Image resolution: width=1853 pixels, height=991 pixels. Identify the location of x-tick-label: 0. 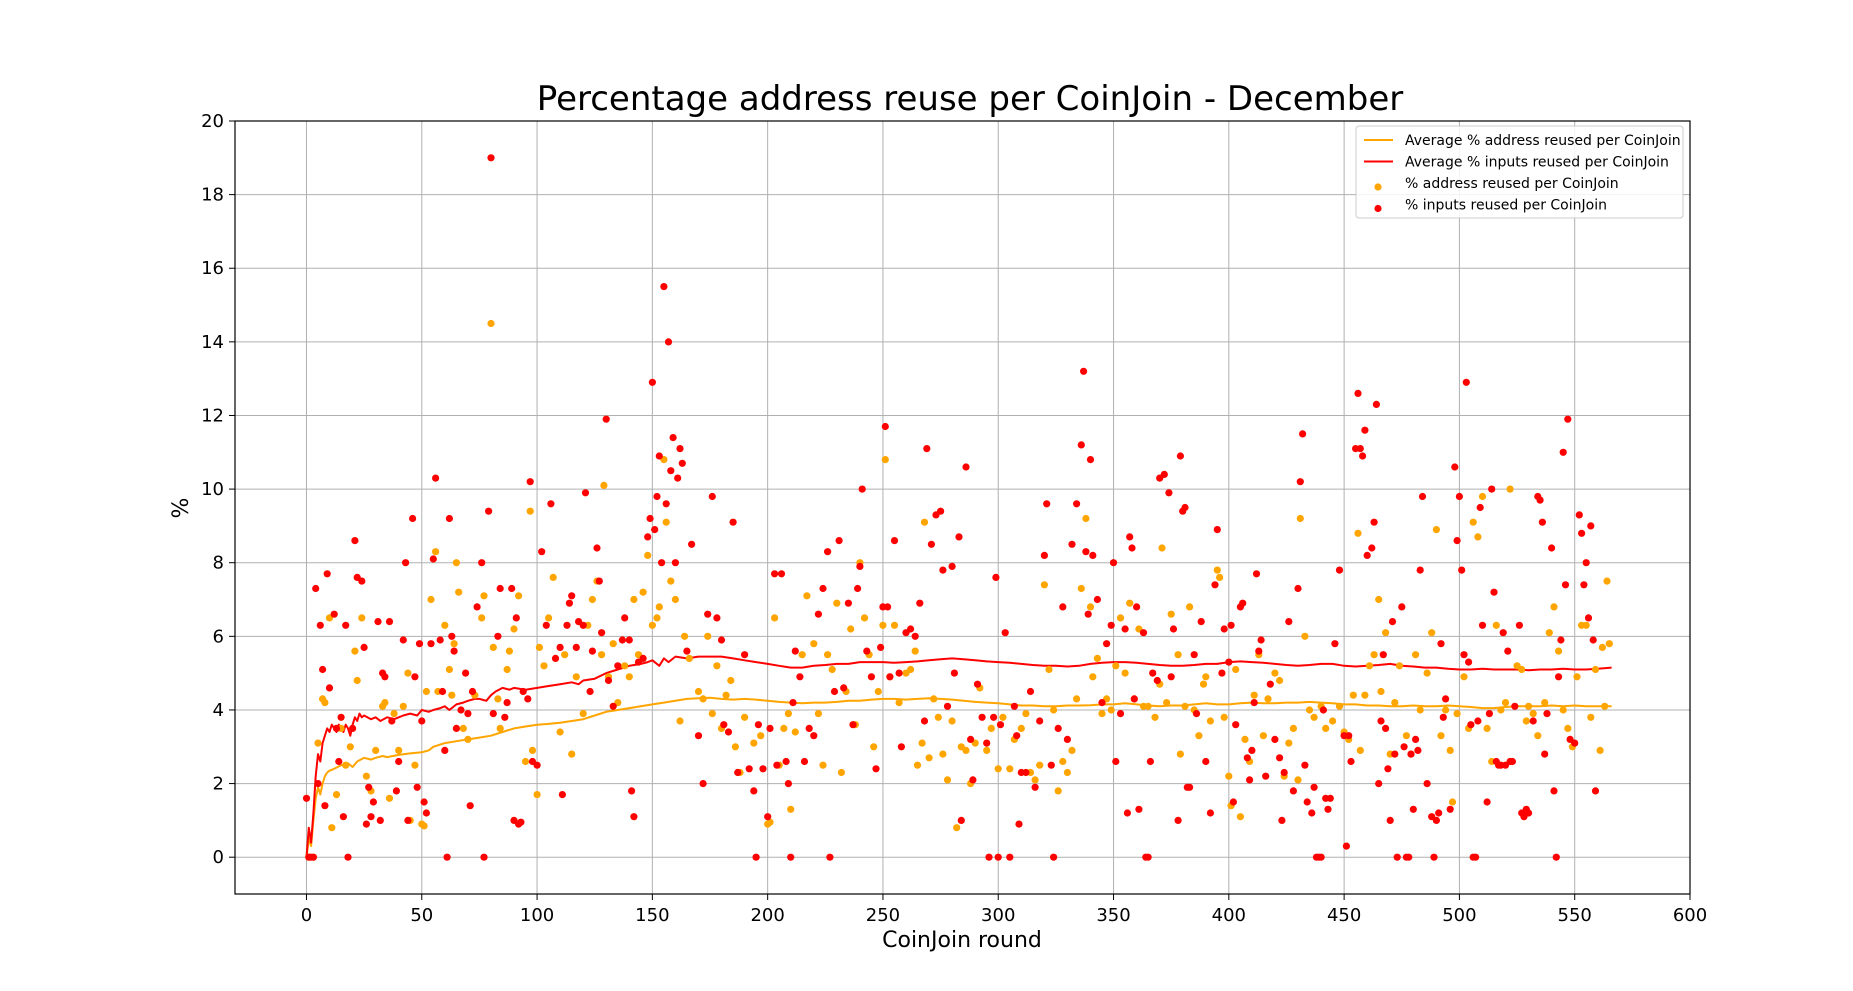
(306, 915).